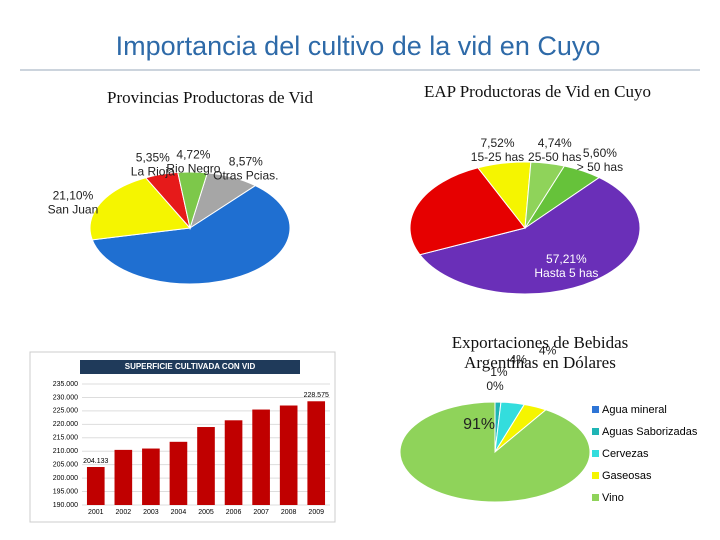 Image resolution: width=720 pixels, height=540 pixels. I want to click on y-tick-label: 190.000, so click(65, 505).